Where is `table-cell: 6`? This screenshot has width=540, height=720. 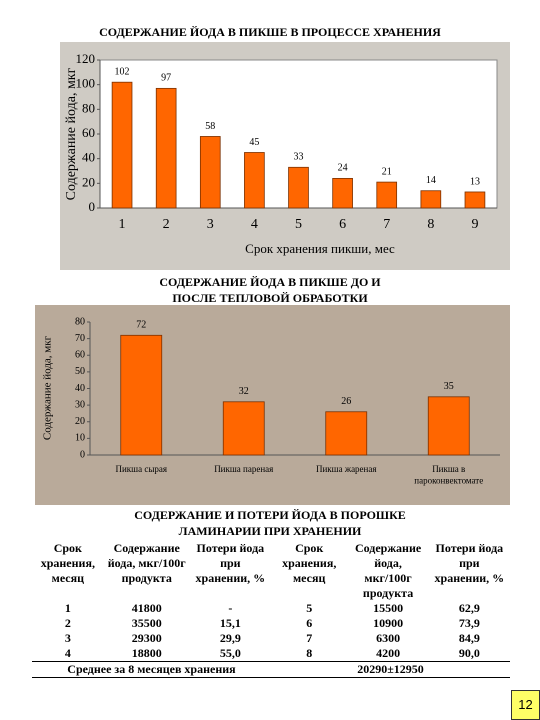 table-cell: 6 is located at coordinates (309, 623).